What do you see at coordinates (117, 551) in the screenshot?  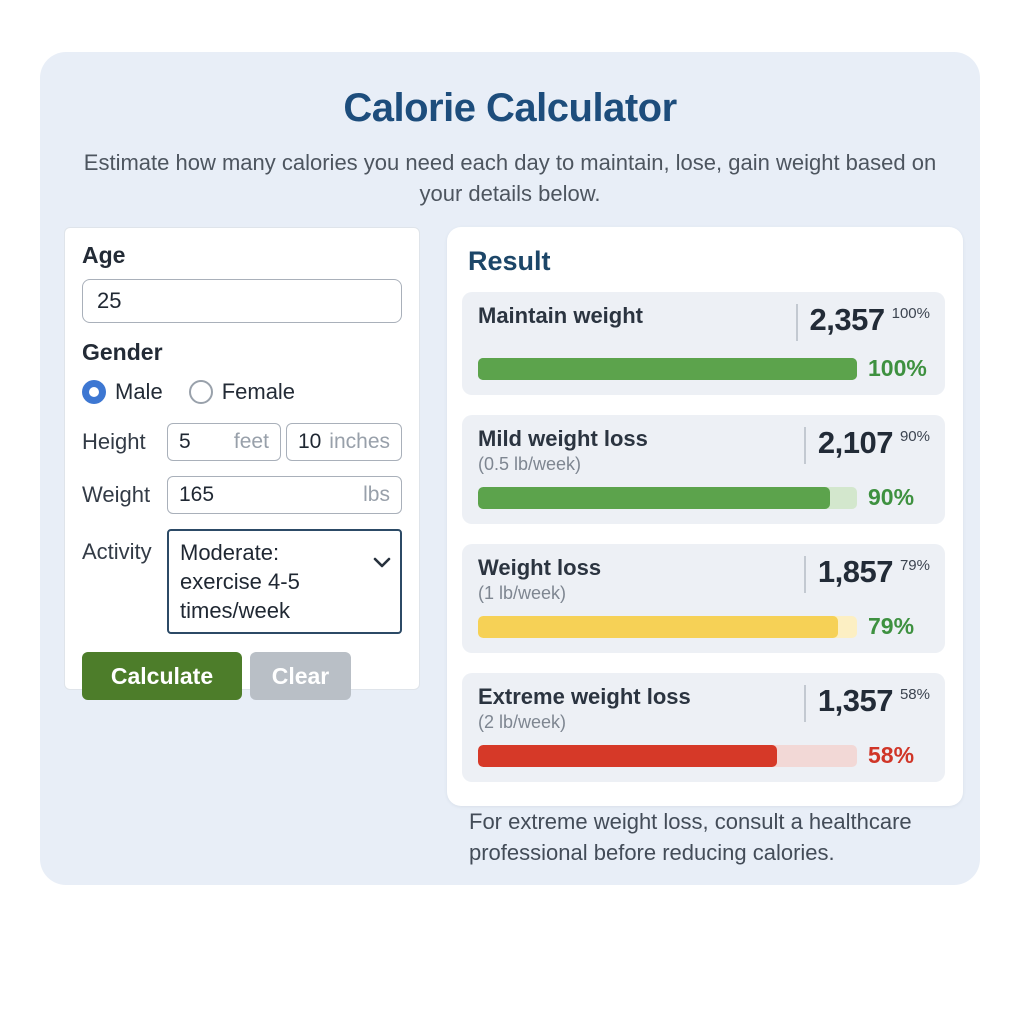 I see `activity-label: Activity` at bounding box center [117, 551].